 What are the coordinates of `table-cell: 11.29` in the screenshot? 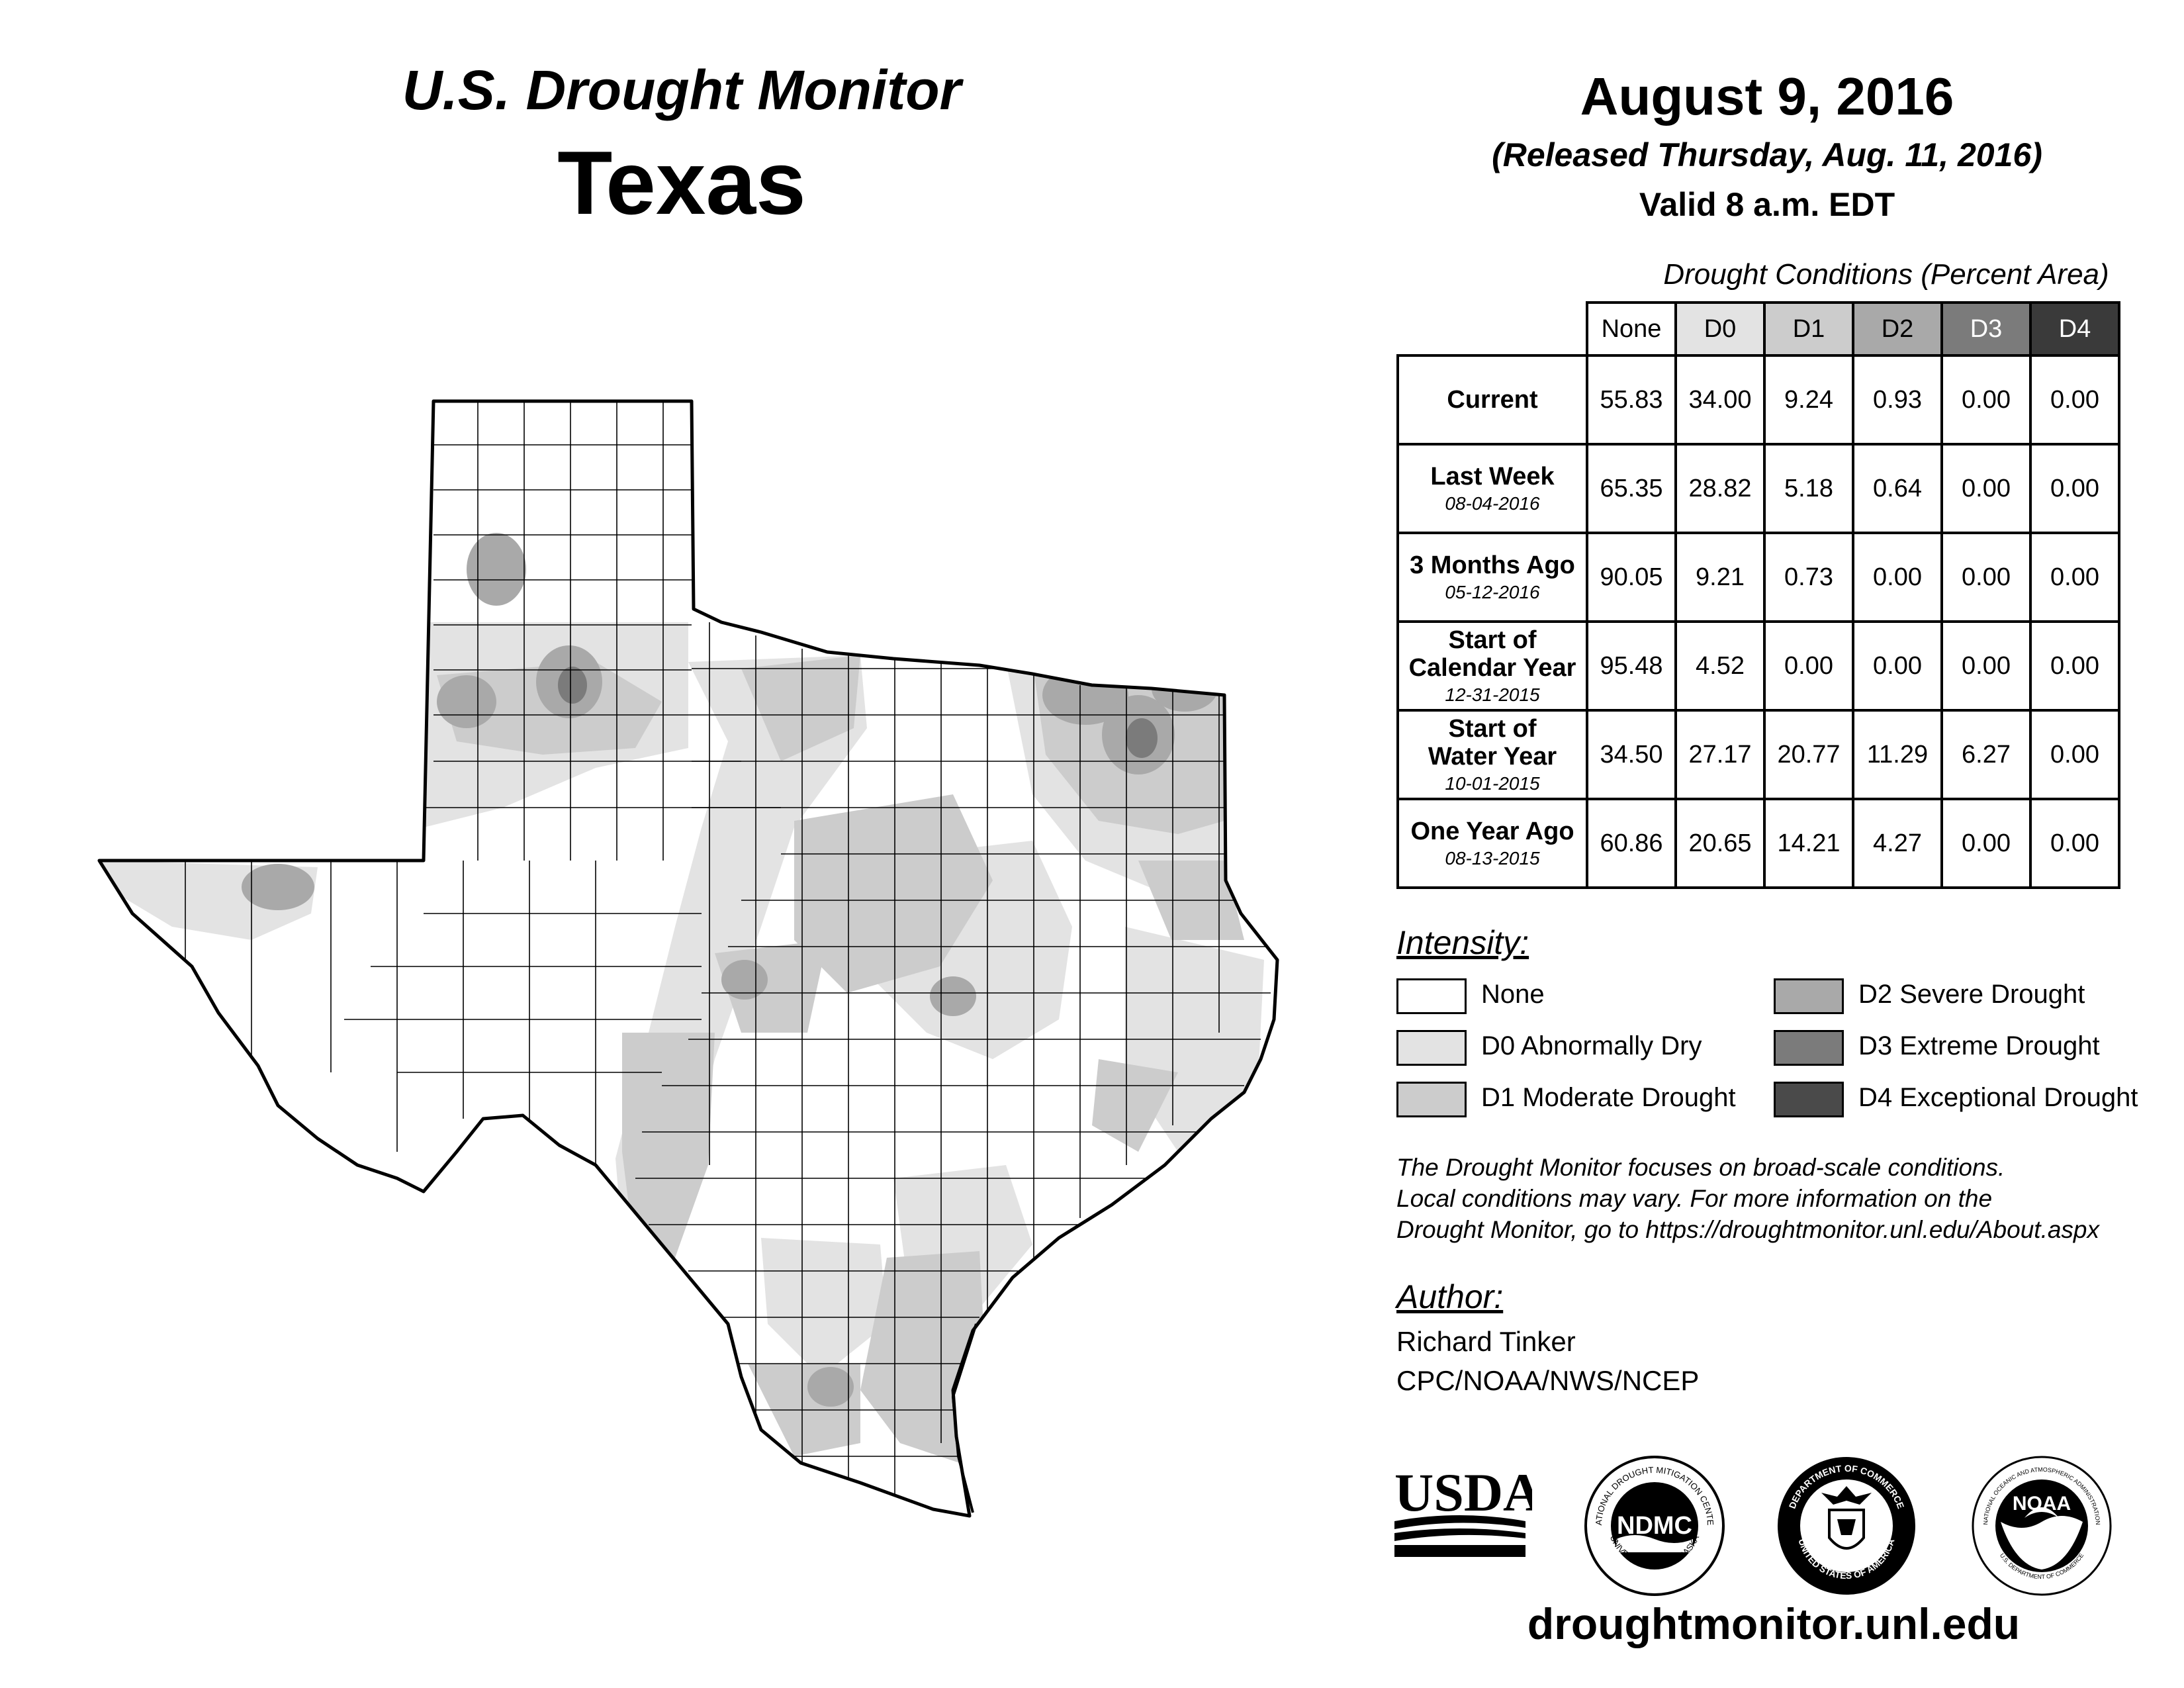 It's located at (1897, 754).